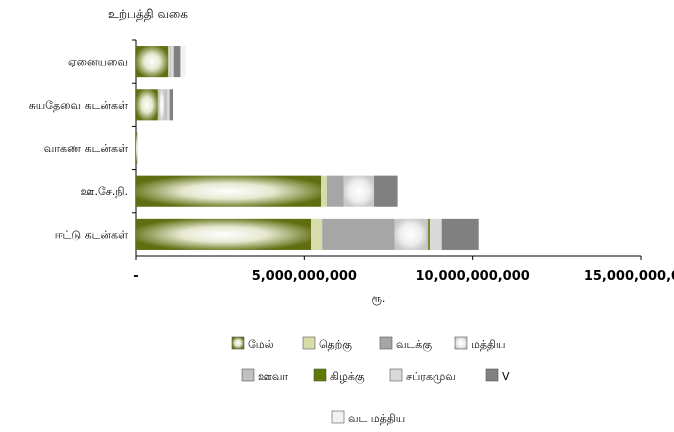  Describe the element at coordinates (431, 376) in the screenshot. I see `legend-label: சப்ரகமுவ` at that location.